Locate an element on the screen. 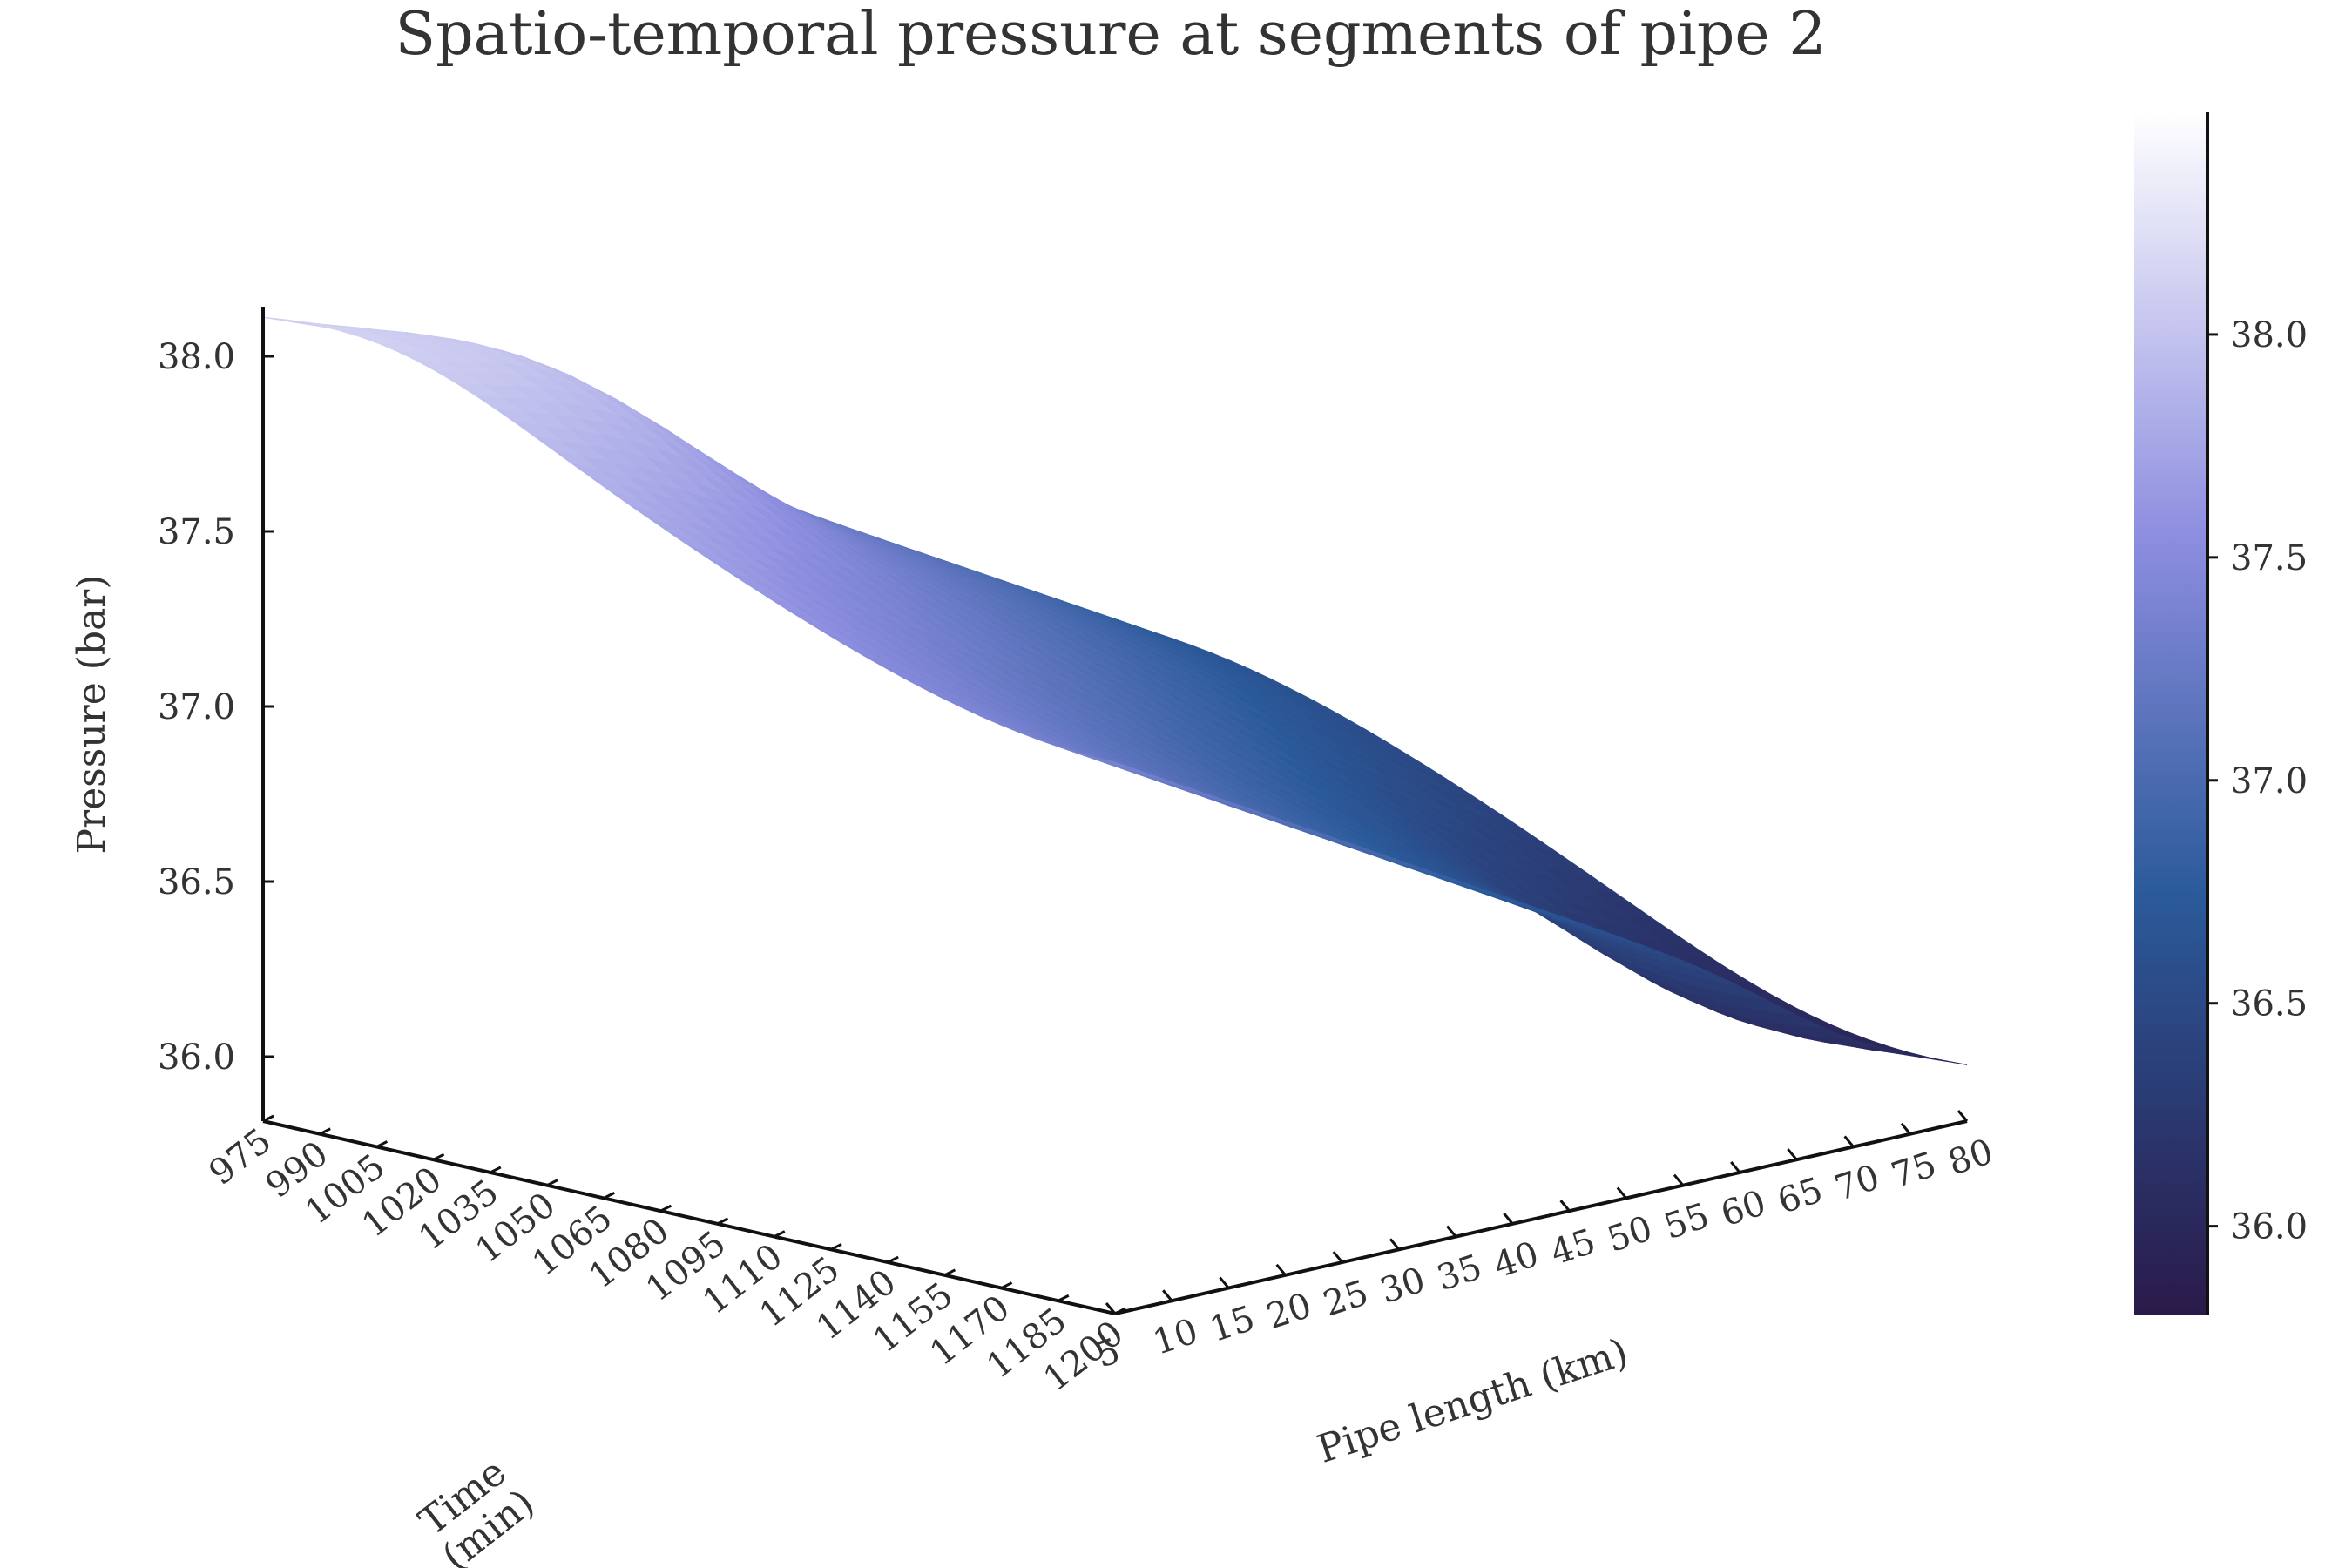 The width and height of the screenshot is (2352, 1568). length-tick-label: 30 is located at coordinates (1402, 1285).